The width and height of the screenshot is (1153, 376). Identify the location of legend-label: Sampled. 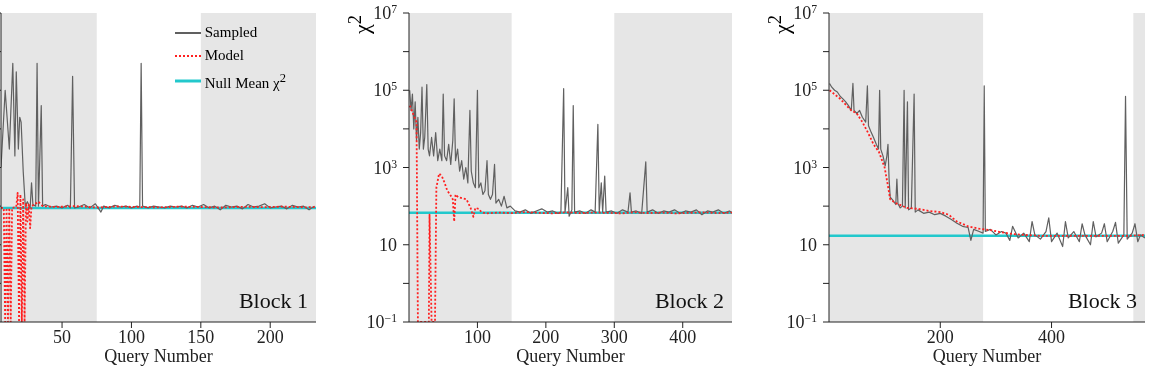
(231, 32).